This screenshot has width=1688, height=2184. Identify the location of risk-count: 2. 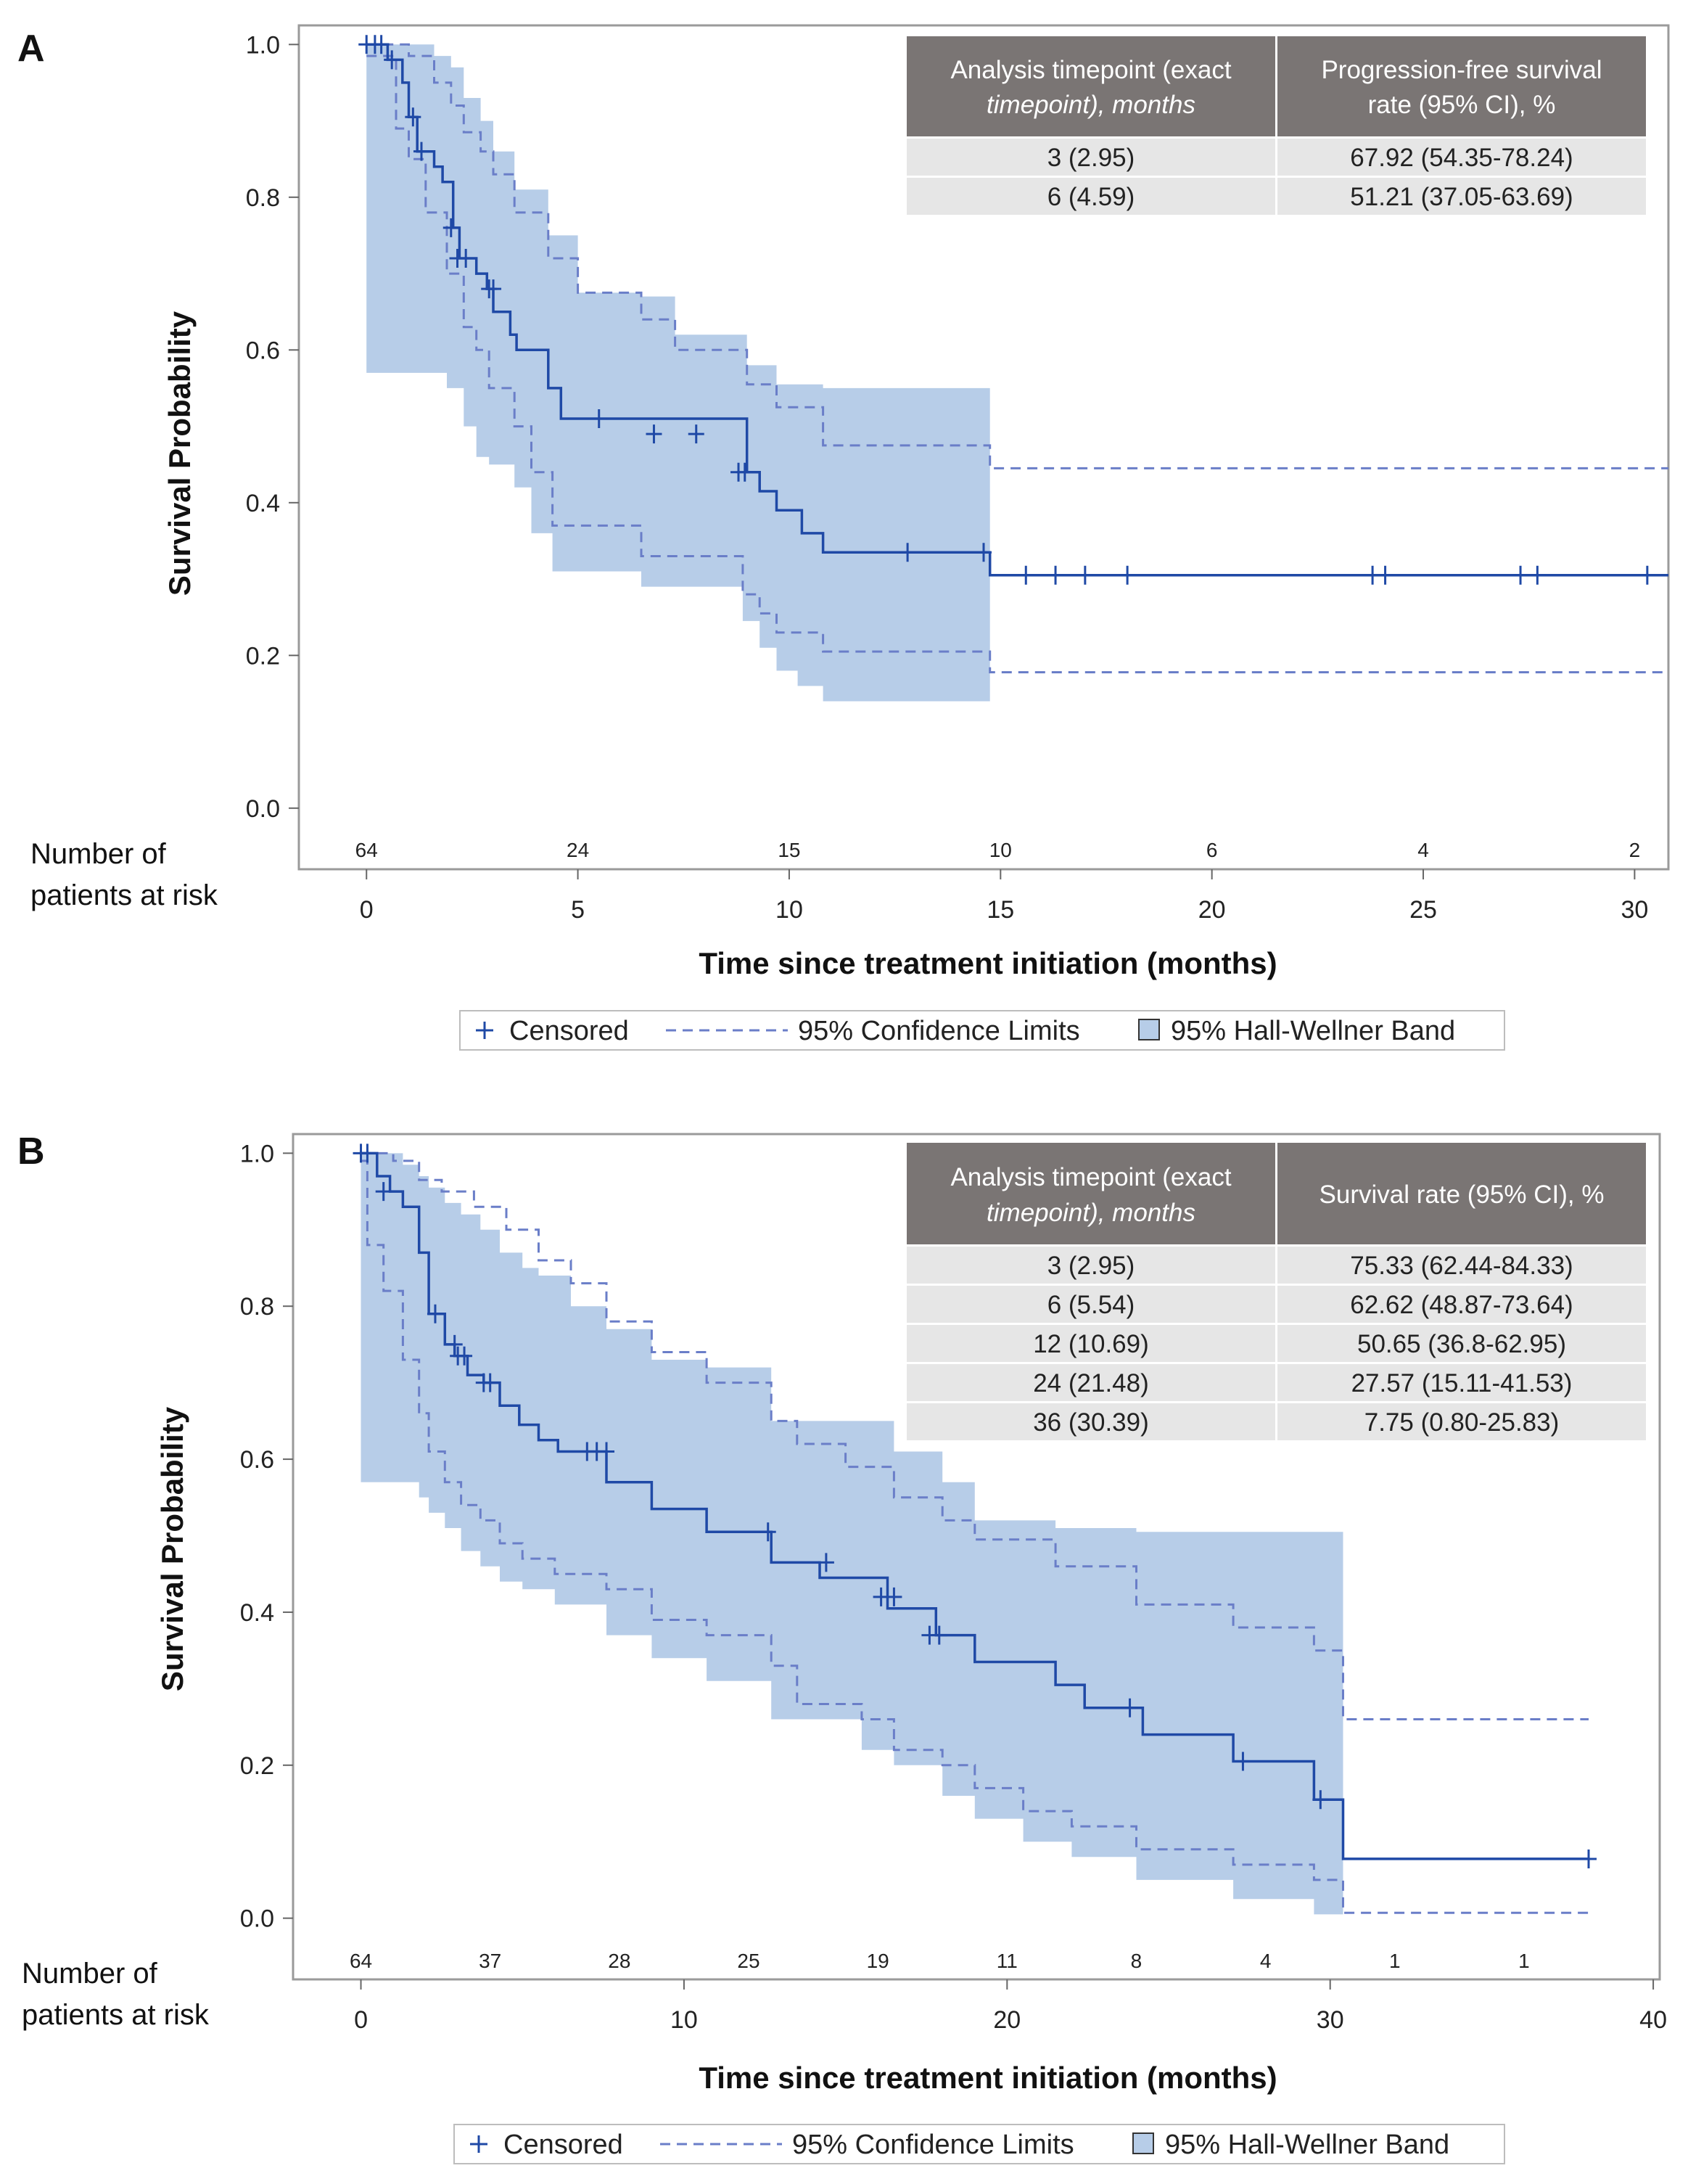
(1635, 850).